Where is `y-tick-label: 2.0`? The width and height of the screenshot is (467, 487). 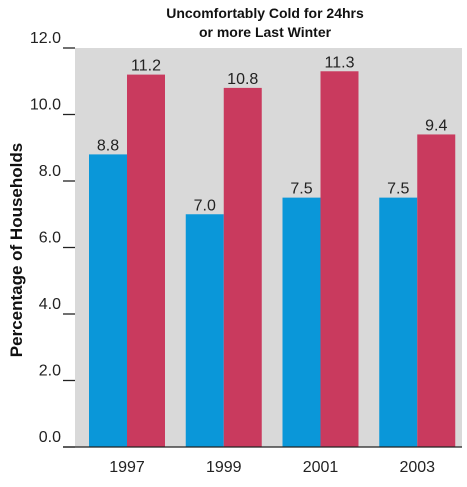 y-tick-label: 2.0 is located at coordinates (50, 371).